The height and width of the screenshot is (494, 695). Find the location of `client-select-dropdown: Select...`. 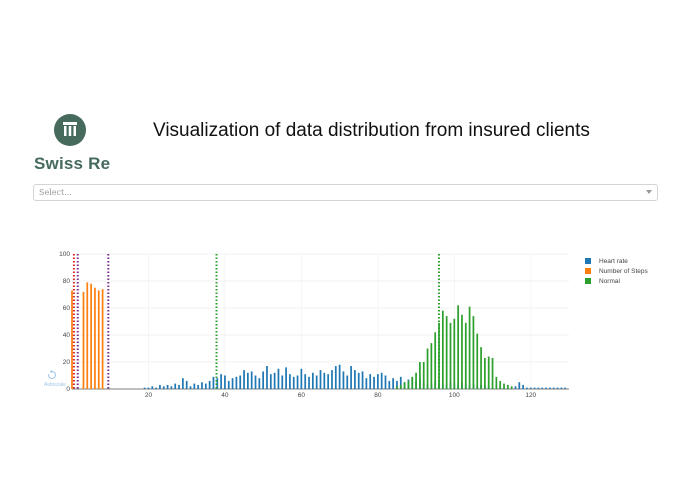

client-select-dropdown: Select... is located at coordinates (345, 192).